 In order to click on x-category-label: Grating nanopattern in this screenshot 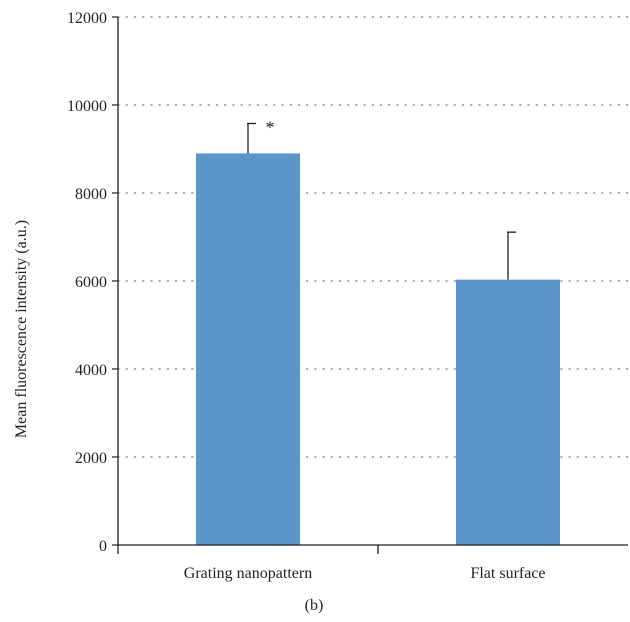, I will do `click(248, 573)`.